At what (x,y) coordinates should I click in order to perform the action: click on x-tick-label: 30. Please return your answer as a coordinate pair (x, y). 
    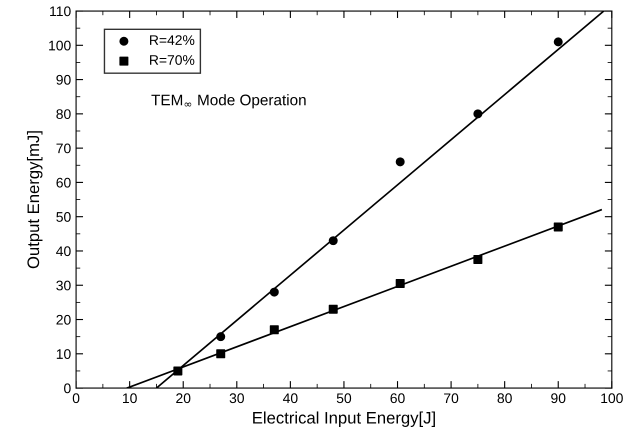
    Looking at the image, I should click on (237, 398).